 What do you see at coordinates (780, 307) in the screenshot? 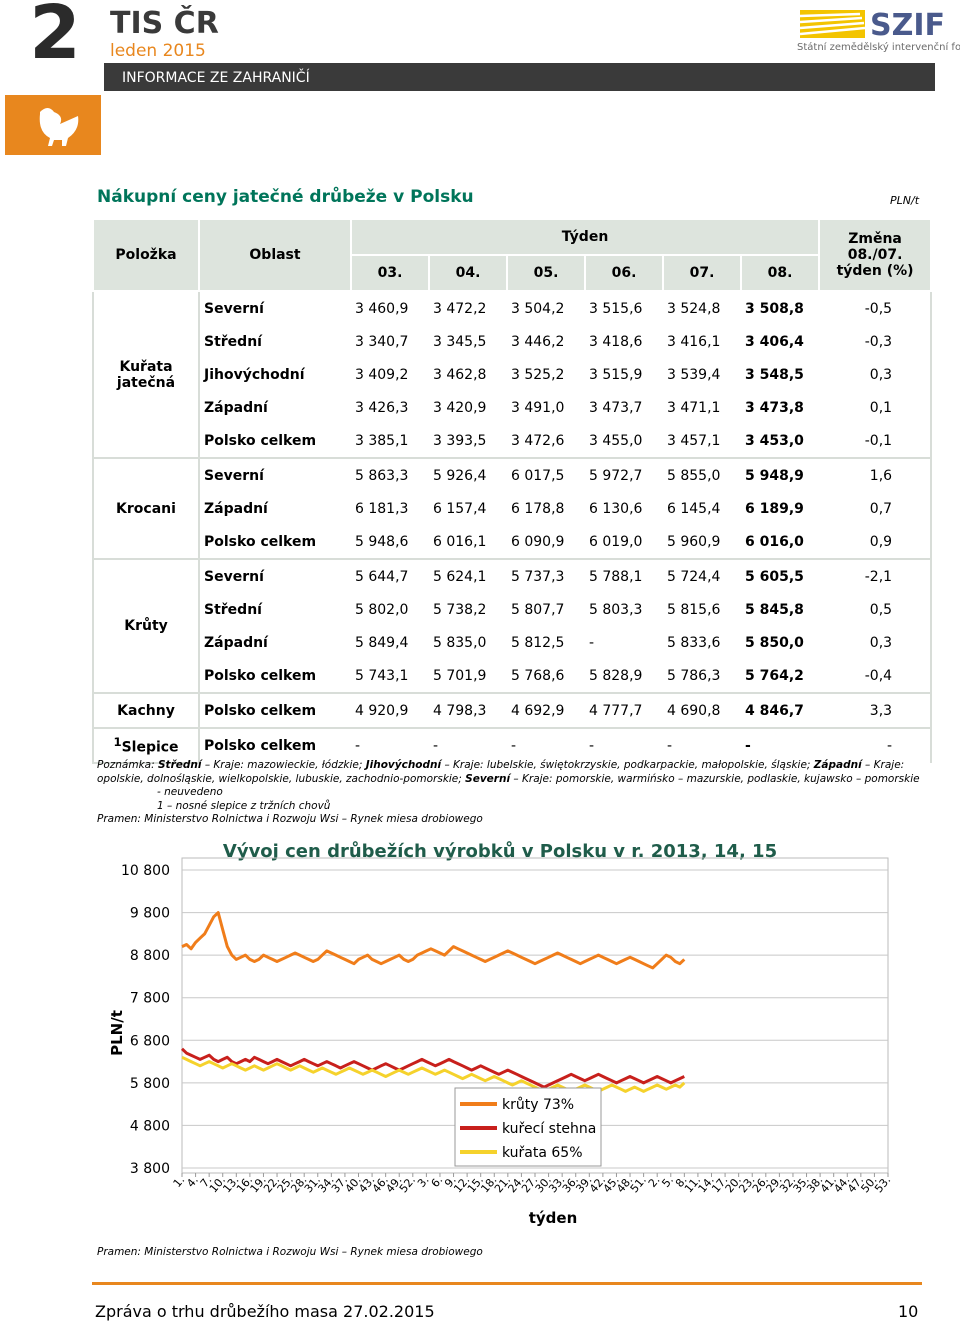
I see `price: 3 508,8` at bounding box center [780, 307].